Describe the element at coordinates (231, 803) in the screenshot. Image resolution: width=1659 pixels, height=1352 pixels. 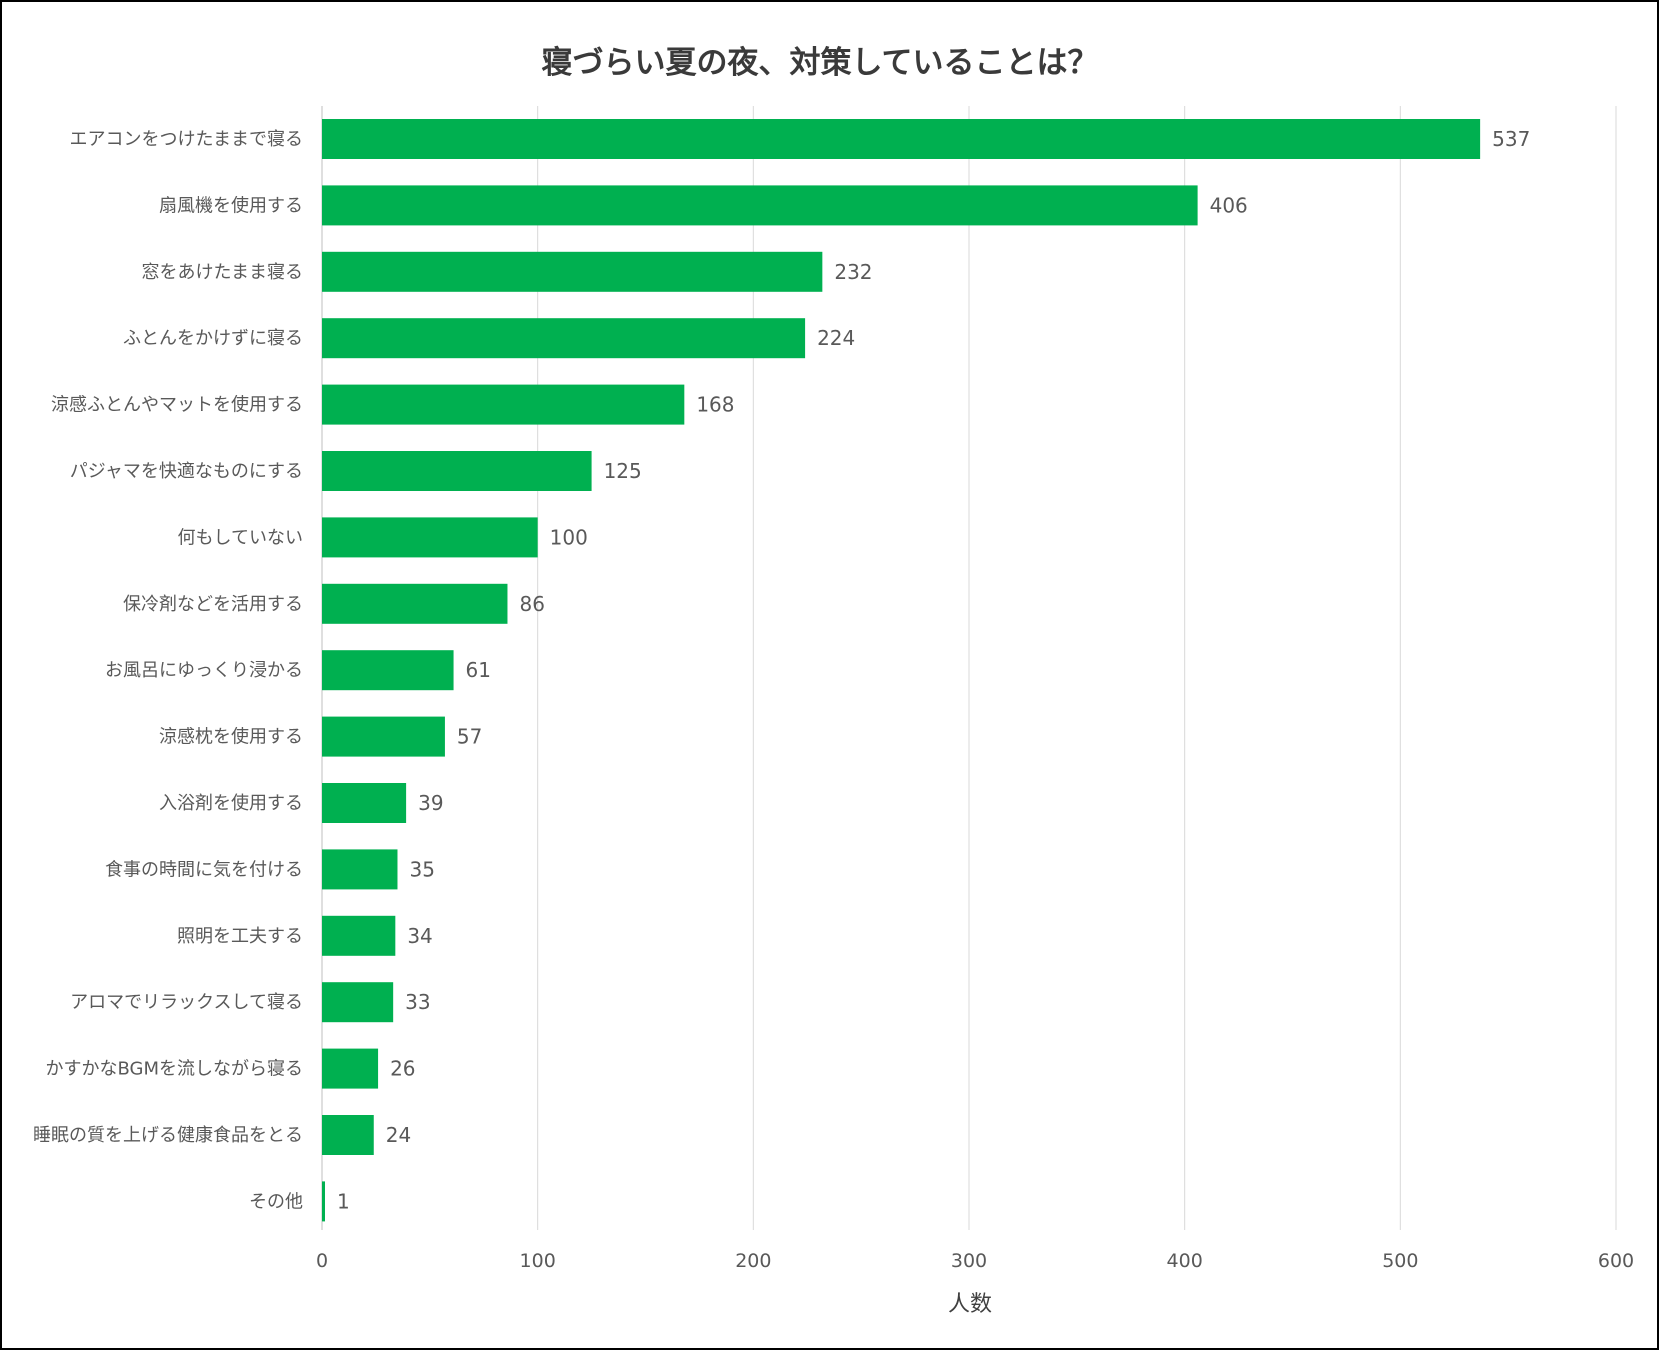
I see `category-label-11: 入浴剤を使用する` at that location.